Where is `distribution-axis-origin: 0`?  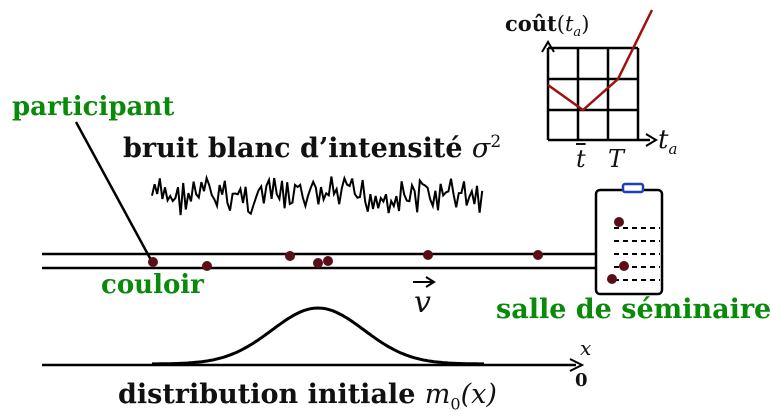 distribution-axis-origin: 0 is located at coordinates (581, 380).